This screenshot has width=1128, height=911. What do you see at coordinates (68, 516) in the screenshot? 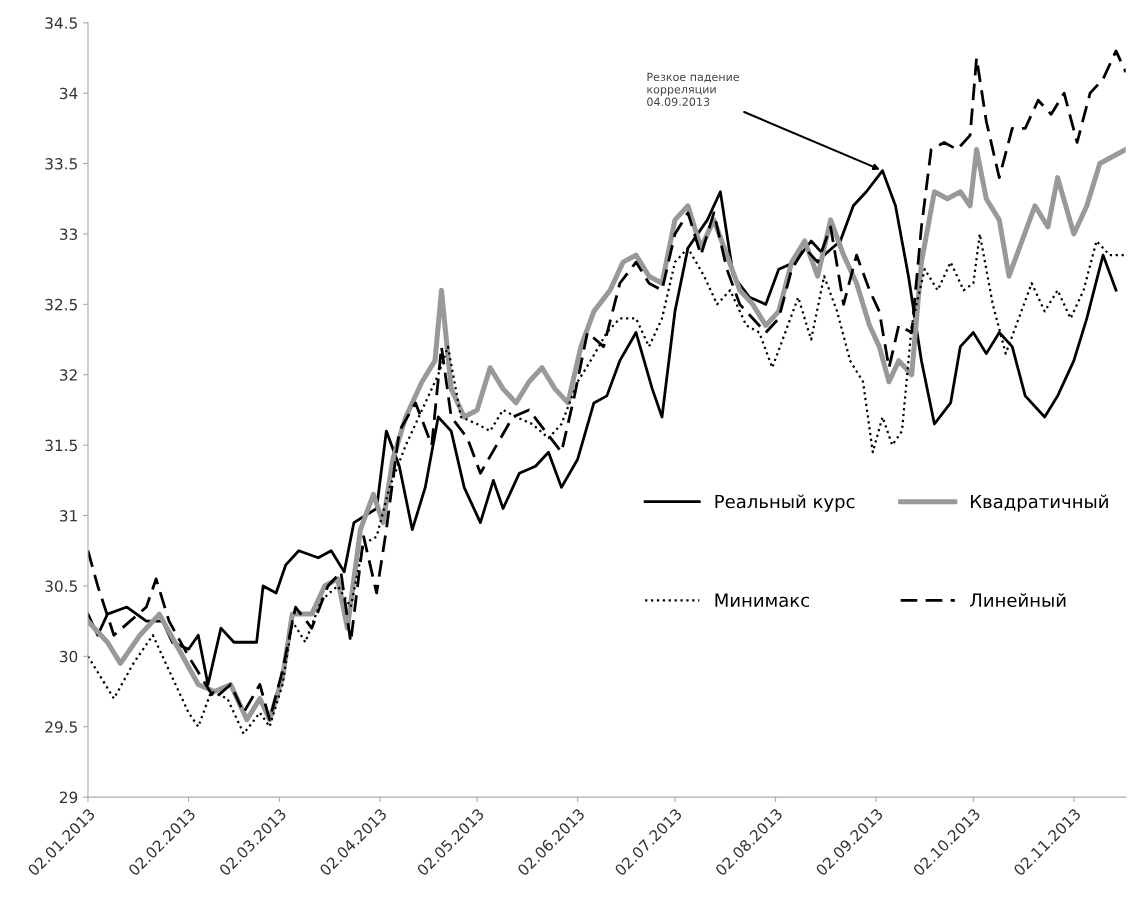
I see `y-tick-label: 31` at bounding box center [68, 516].